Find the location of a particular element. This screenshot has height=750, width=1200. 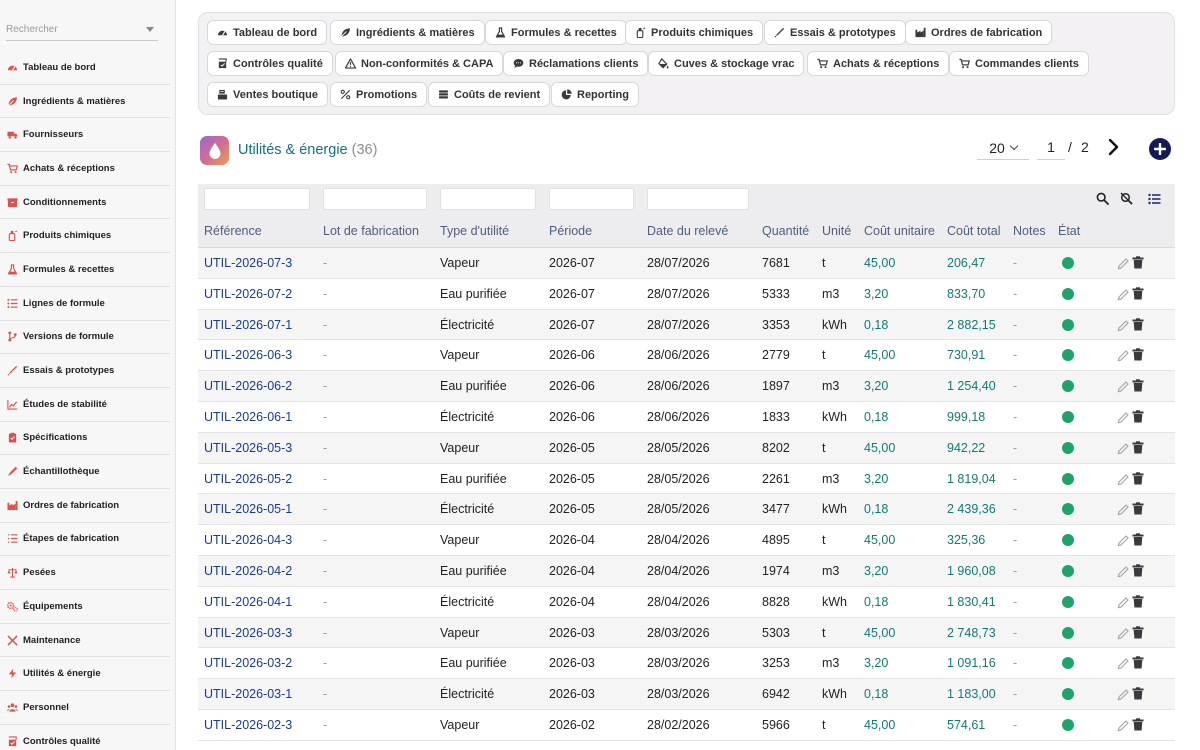

module-button-2: Formules & recettes is located at coordinates (556, 32).